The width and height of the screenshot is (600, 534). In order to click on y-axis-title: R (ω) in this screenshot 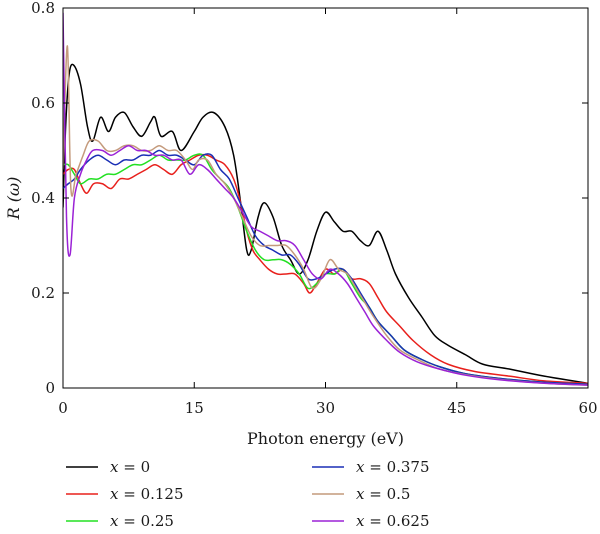, I will do `click(13, 199)`.